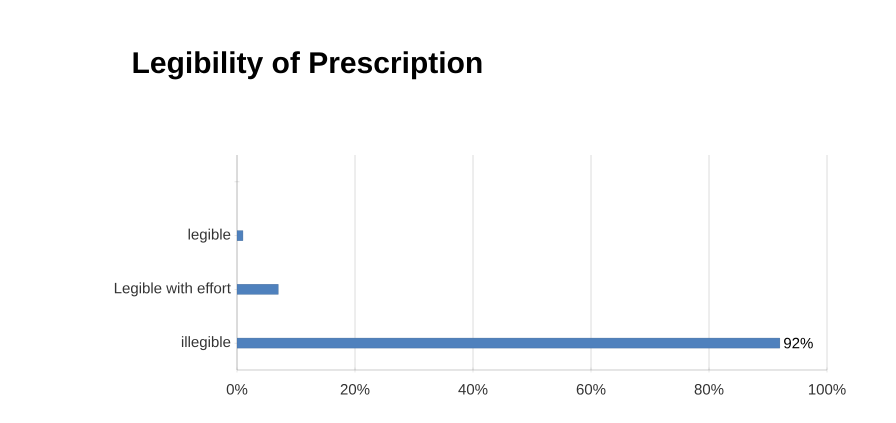 The height and width of the screenshot is (423, 896). I want to click on x-tick-label: 80%, so click(709, 389).